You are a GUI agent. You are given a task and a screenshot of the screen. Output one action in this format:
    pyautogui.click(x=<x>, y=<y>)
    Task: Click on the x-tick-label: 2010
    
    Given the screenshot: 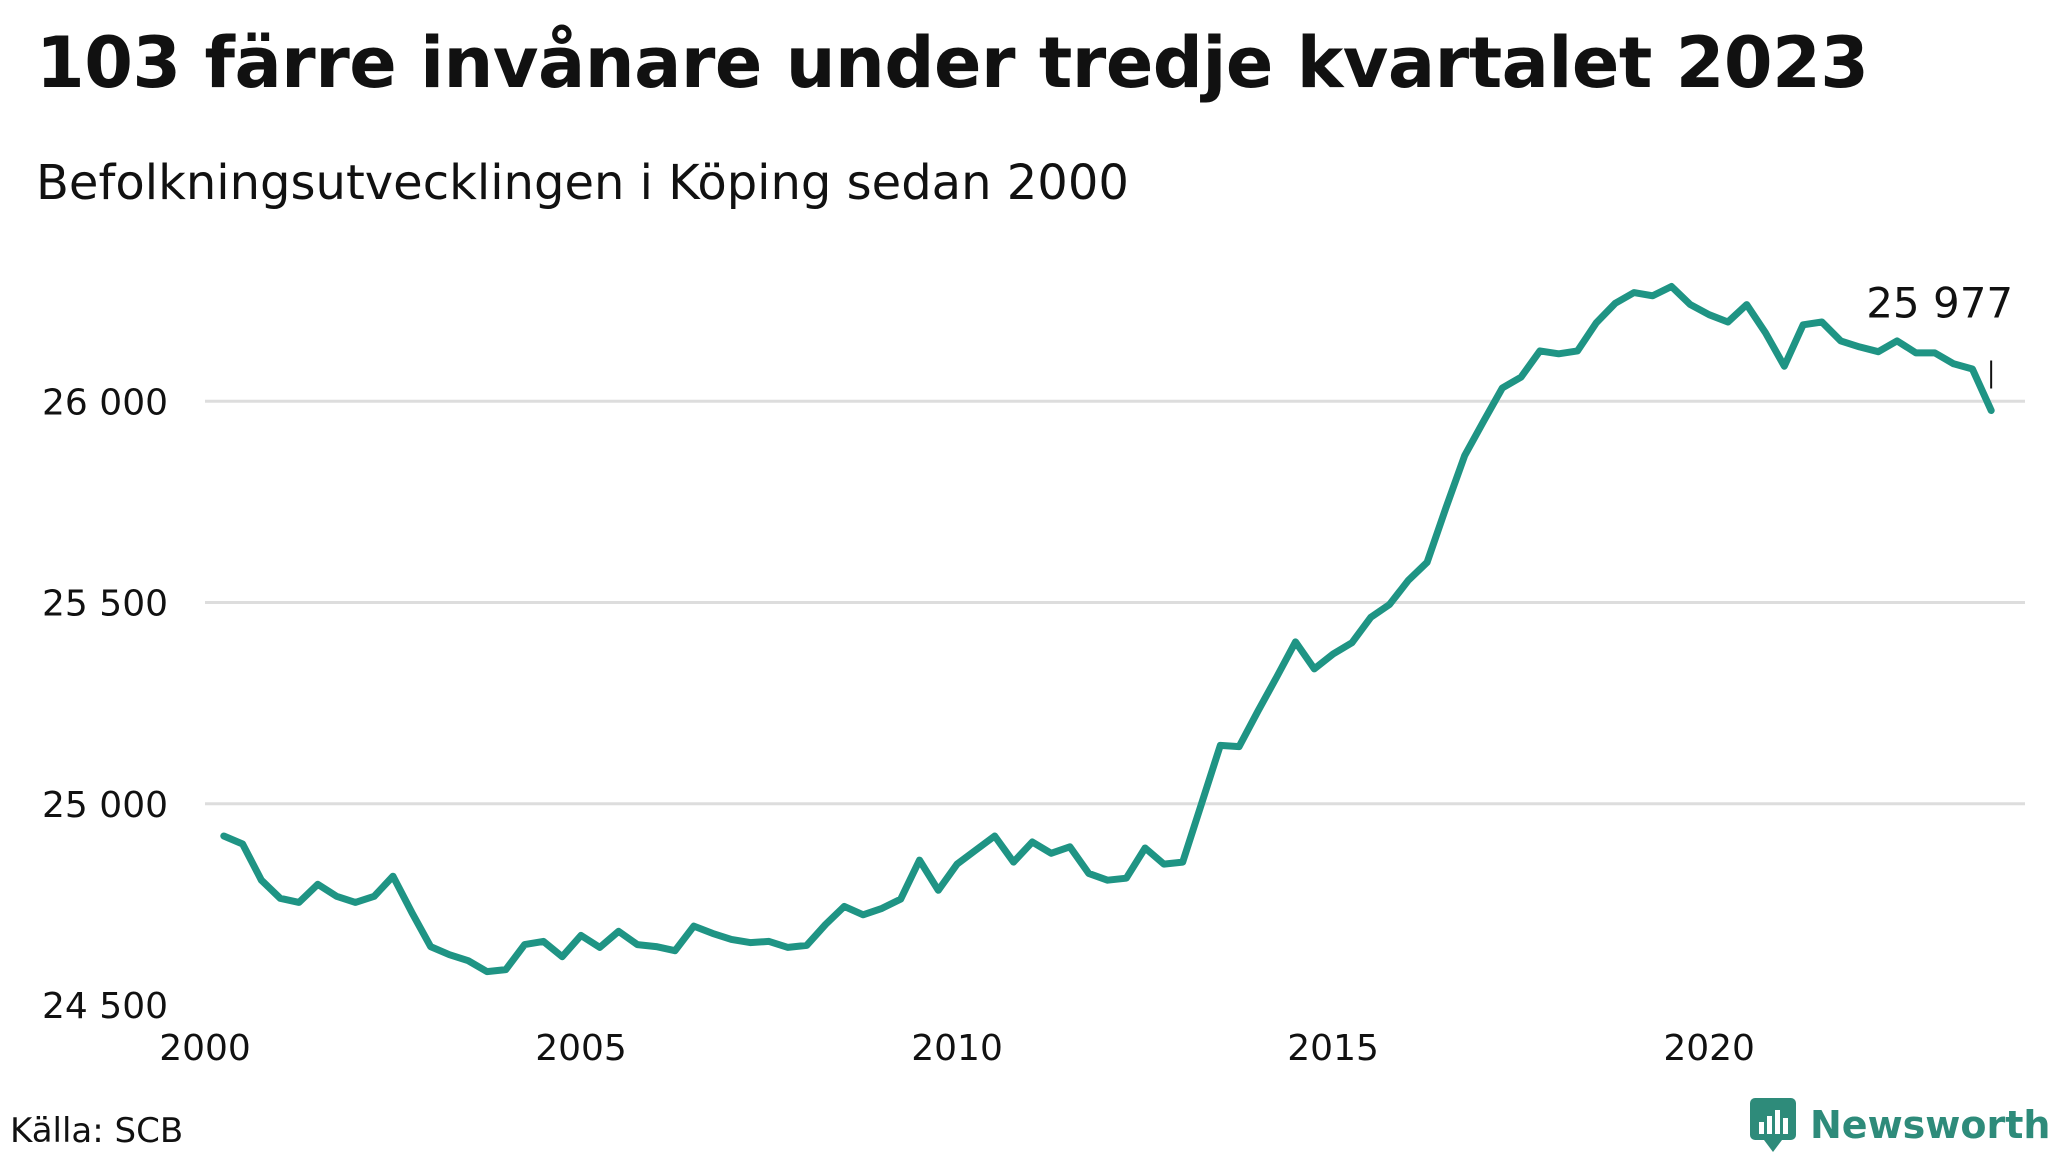 What is the action you would take?
    pyautogui.click(x=957, y=1048)
    